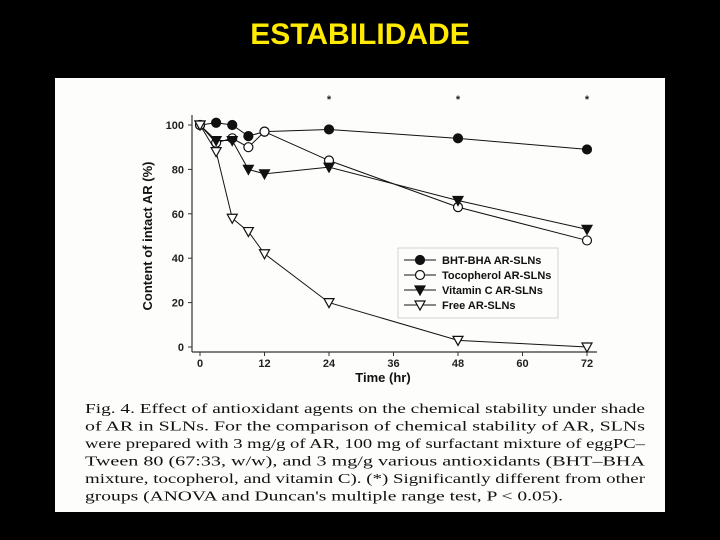  I want to click on x-tick-label: 12, so click(264, 364).